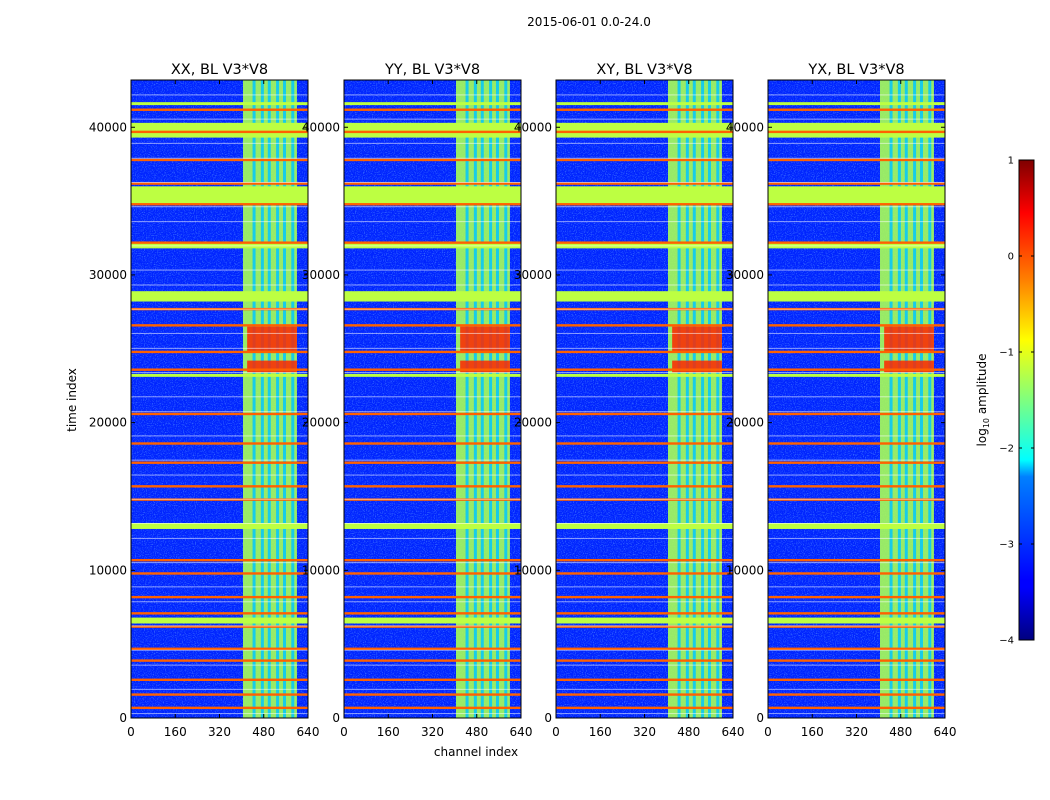  What do you see at coordinates (745, 127) in the screenshot?
I see `y-tick-label: 40000` at bounding box center [745, 127].